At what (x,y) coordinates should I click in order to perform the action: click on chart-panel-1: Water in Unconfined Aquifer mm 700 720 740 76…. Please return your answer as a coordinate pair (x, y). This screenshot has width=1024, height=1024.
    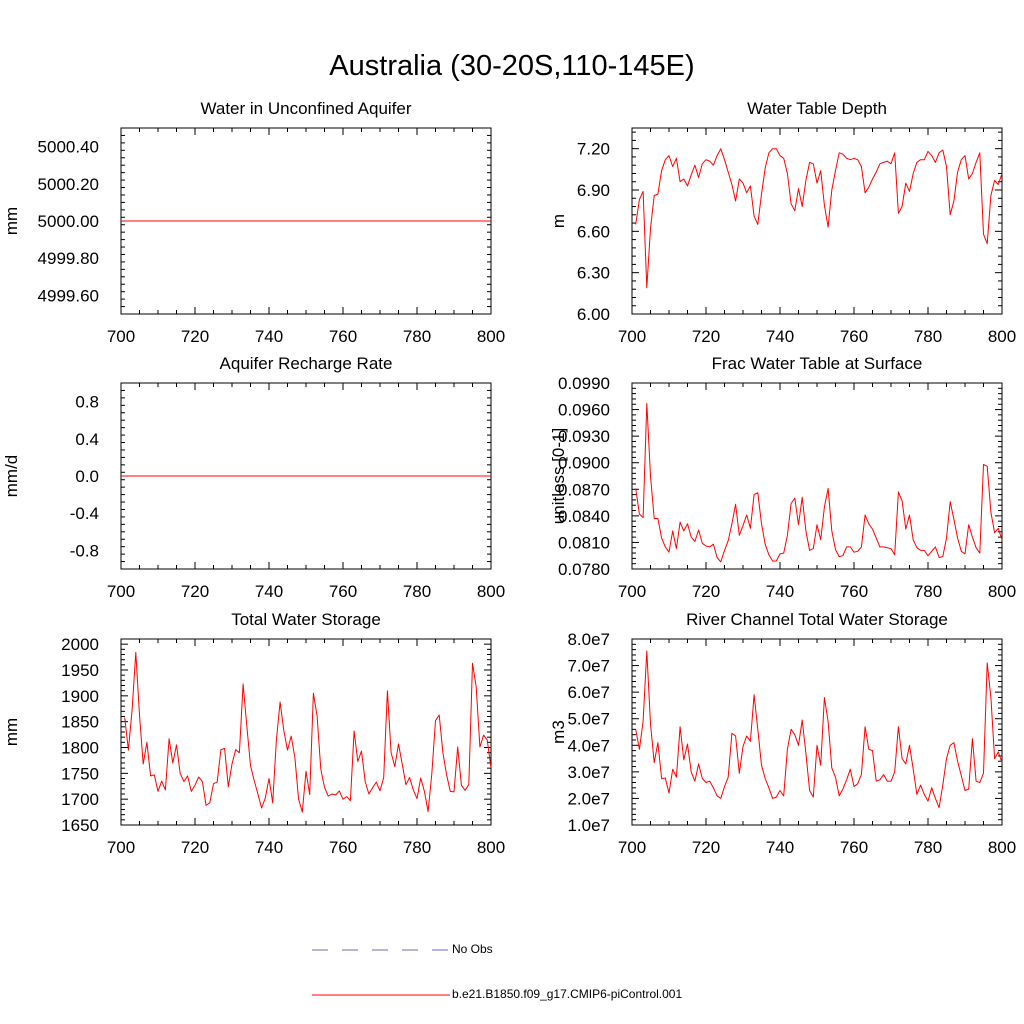
    Looking at the image, I should click on (253, 222).